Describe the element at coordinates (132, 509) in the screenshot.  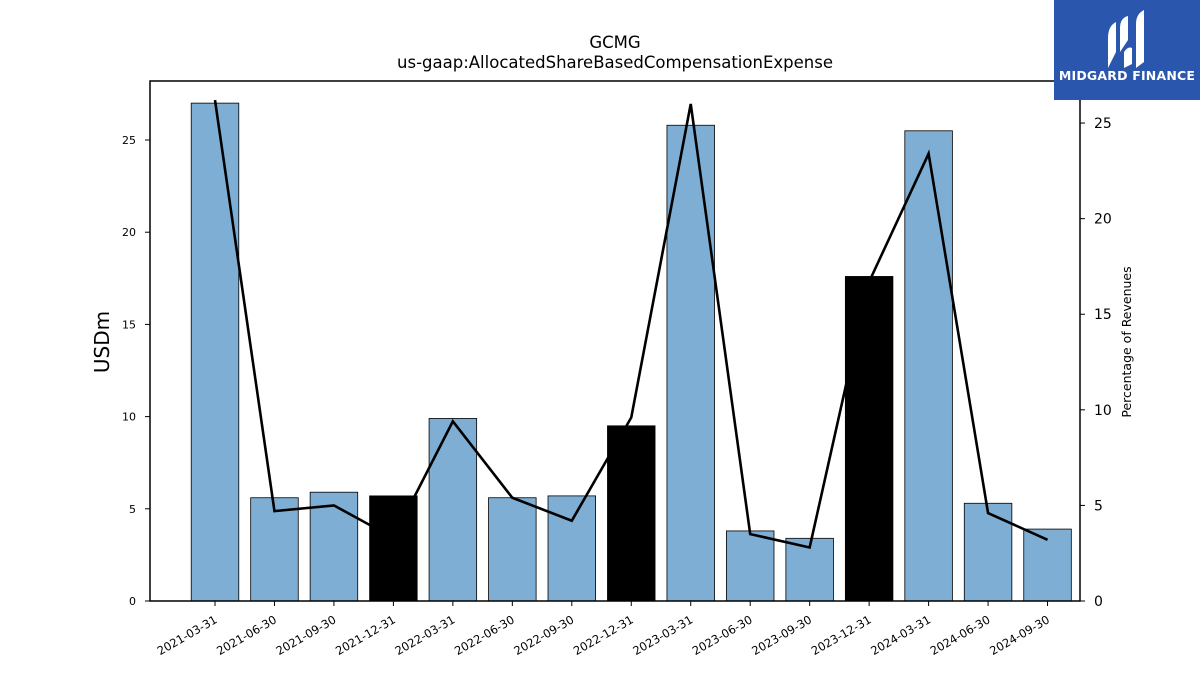
I see `y-tick-label: 5` at that location.